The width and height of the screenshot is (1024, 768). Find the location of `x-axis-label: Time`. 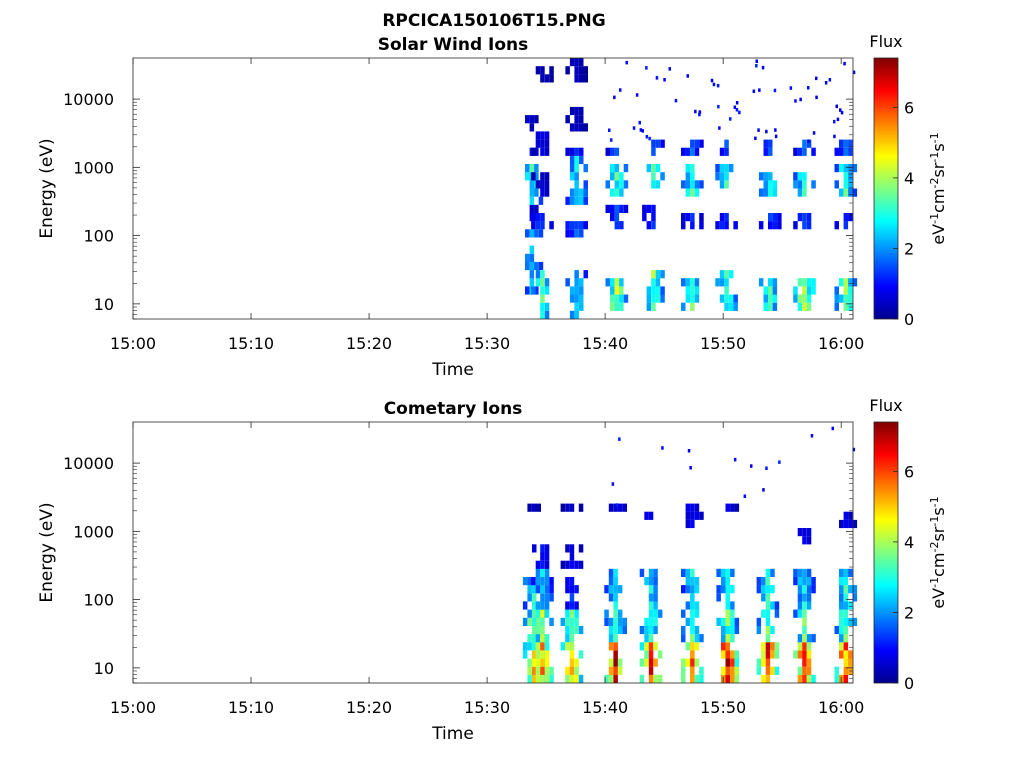

x-axis-label: Time is located at coordinates (452, 370).